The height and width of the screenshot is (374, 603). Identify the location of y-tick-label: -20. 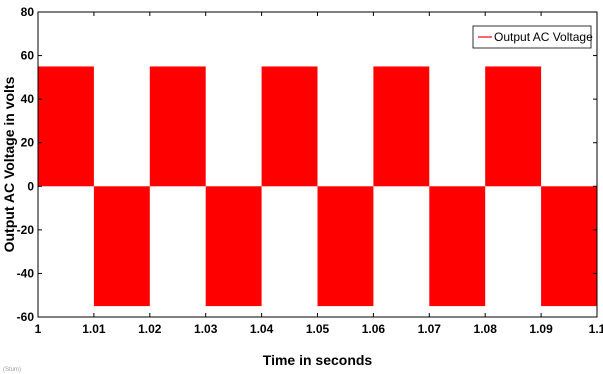
(26, 230).